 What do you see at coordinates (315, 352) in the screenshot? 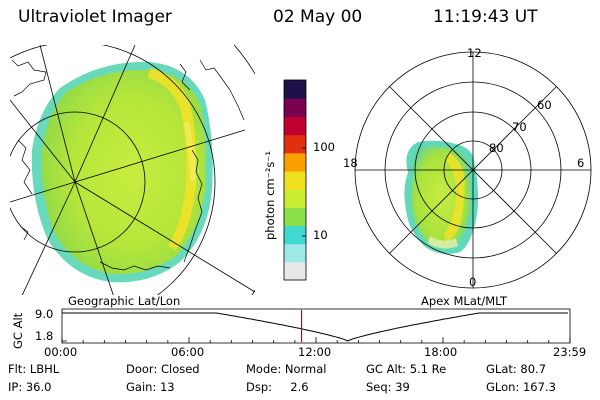
I see `time-tick-1200: 12:00` at bounding box center [315, 352].